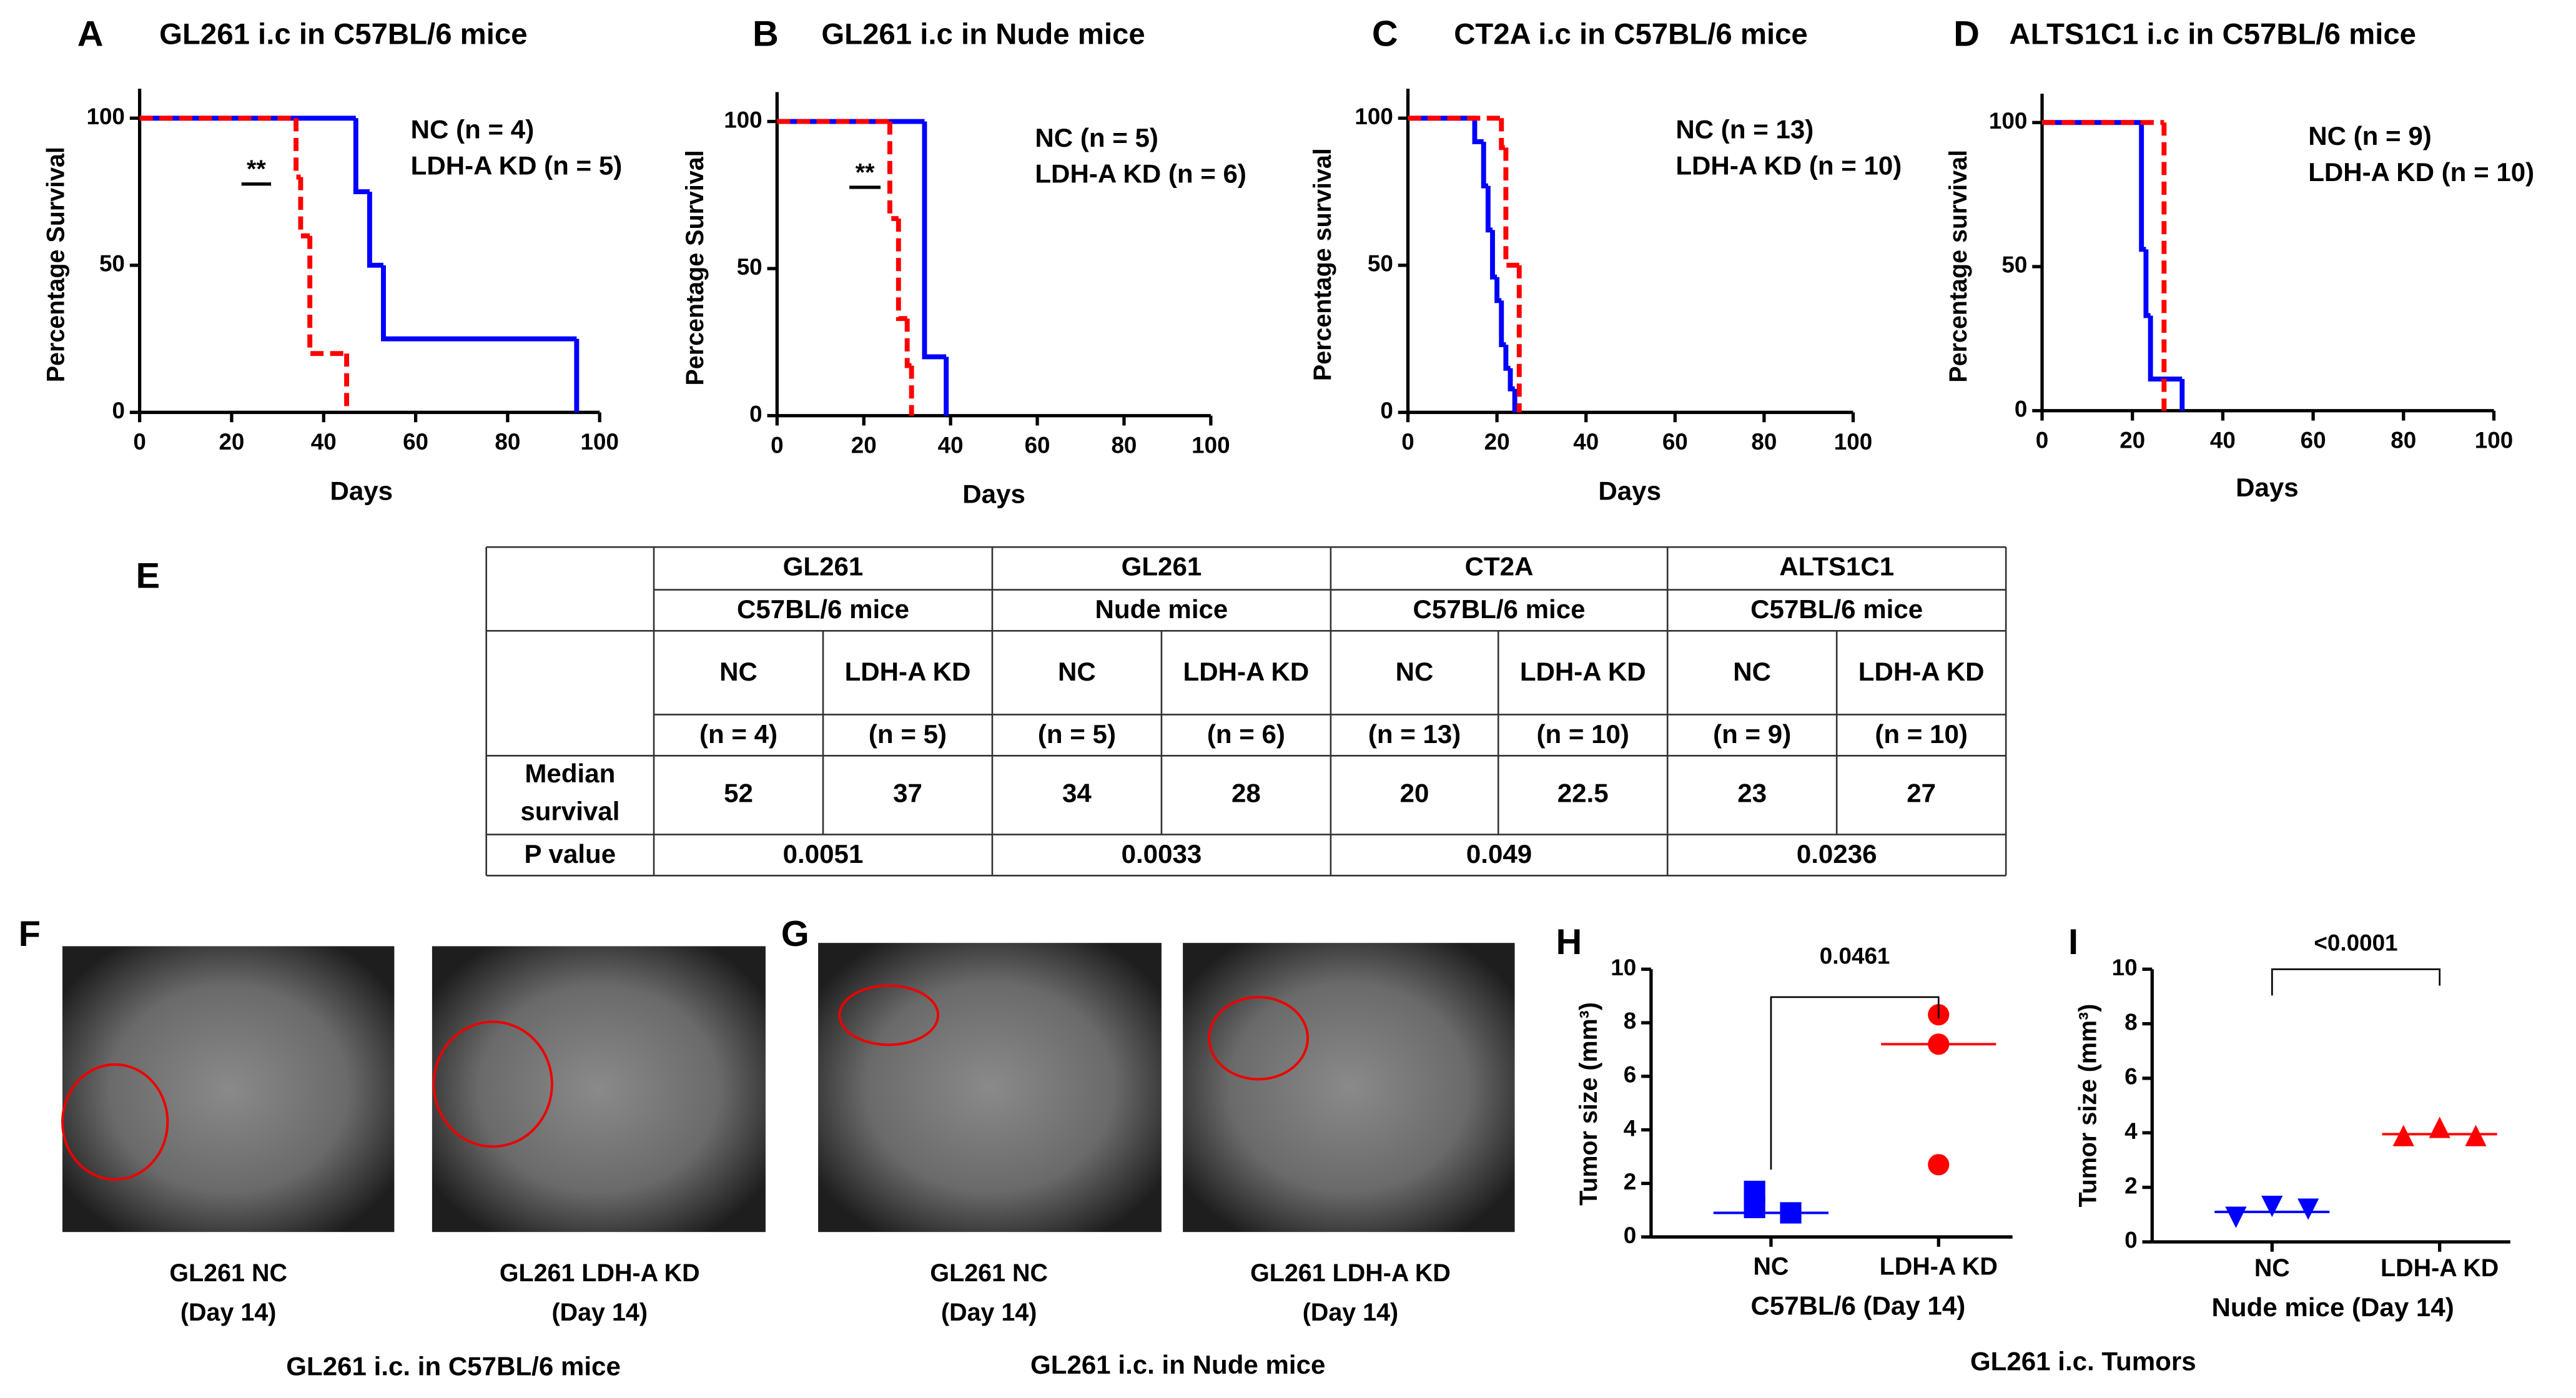  Describe the element at coordinates (1162, 609) in the screenshot. I see `table-cell: Nude mice` at that location.